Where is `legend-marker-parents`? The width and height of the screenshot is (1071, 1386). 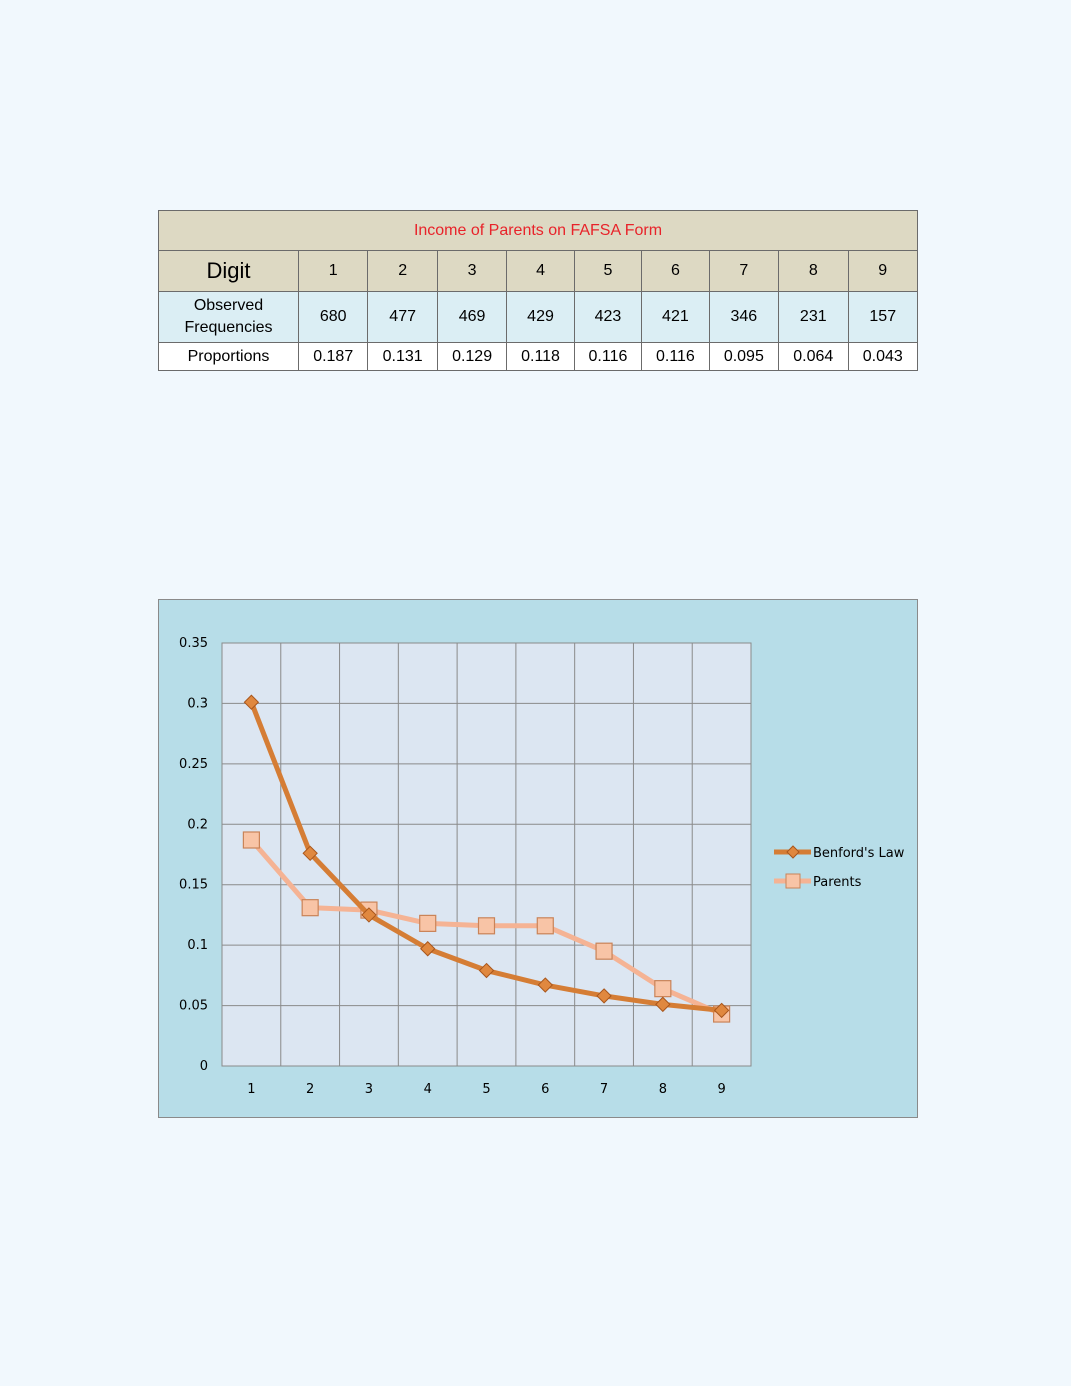
legend-marker-parents is located at coordinates (793, 881).